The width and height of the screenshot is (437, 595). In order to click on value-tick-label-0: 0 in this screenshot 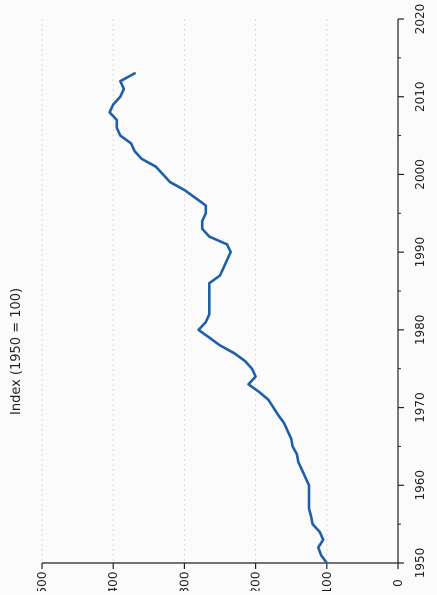, I will do `click(398, 583)`.